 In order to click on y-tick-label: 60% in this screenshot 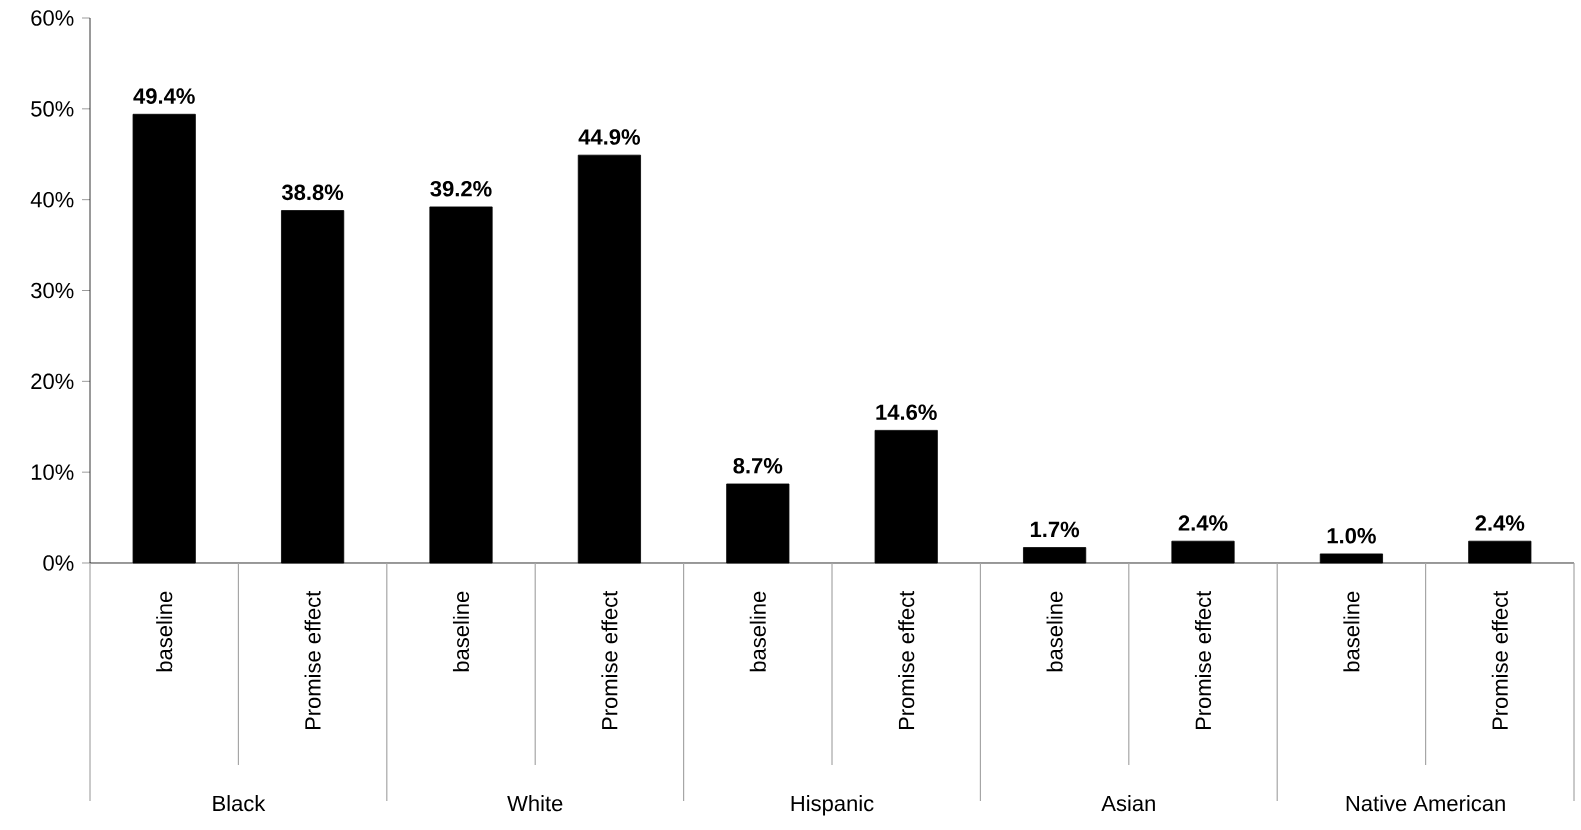, I will do `click(52, 18)`.